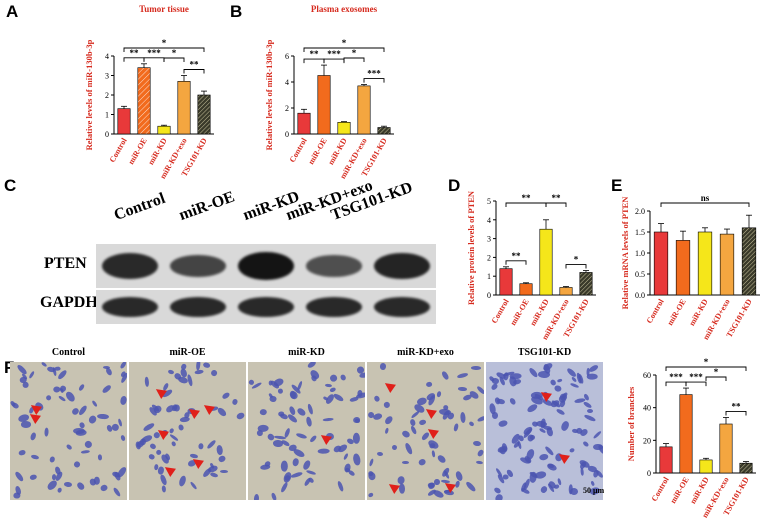  What do you see at coordinates (471, 247) in the screenshot?
I see `y-axis-label: Relative protein levels of PTEN` at bounding box center [471, 247].